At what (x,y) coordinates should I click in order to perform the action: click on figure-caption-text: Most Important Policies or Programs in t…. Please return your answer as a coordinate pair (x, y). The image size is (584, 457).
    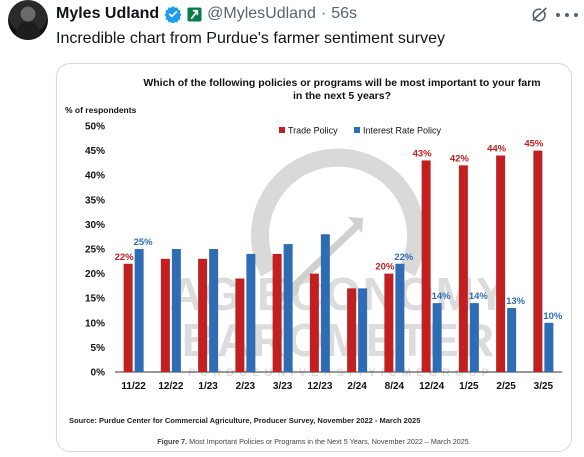
    Looking at the image, I should click on (329, 441).